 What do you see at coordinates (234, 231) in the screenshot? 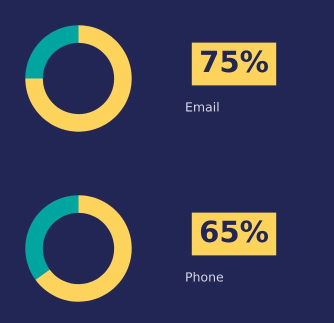
I see `data-label: 65%` at bounding box center [234, 231].